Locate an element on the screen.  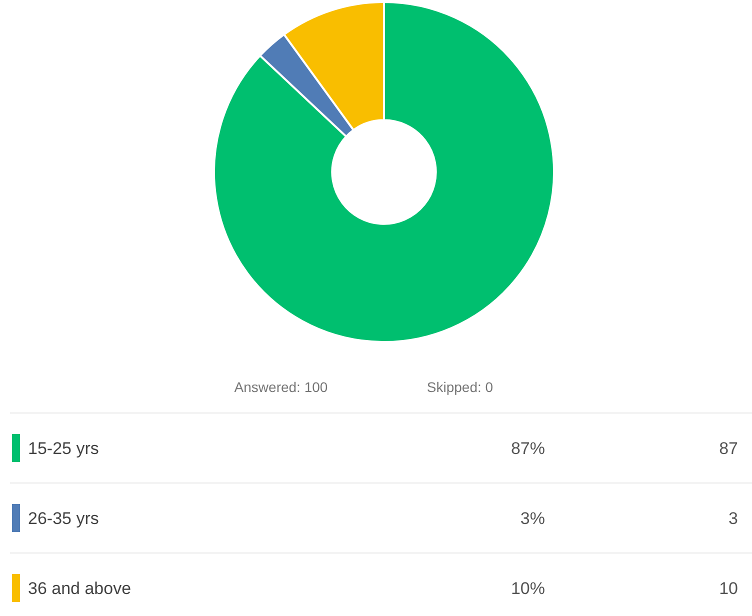
text: Skipped: 0 is located at coordinates (460, 387).